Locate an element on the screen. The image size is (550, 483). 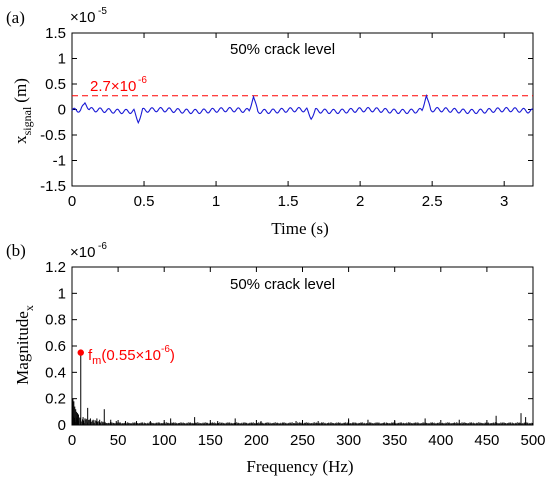
panel-b-y-axis-label: Magnitudex is located at coordinates (24, 345).